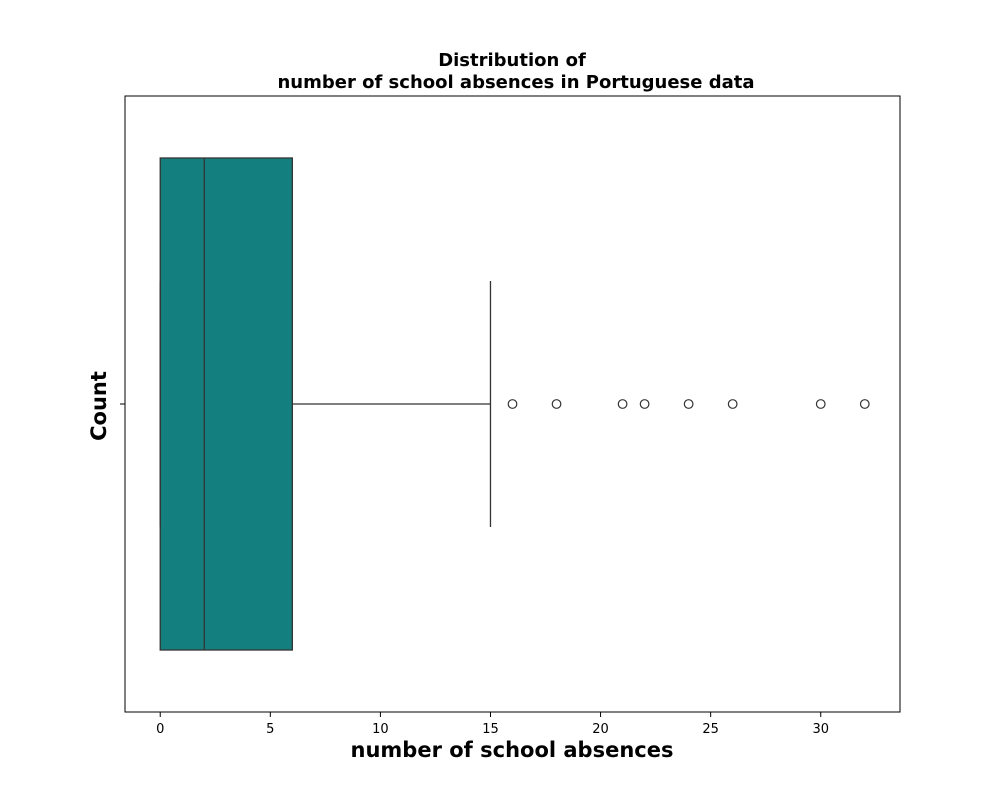 The image size is (1000, 800). What do you see at coordinates (710, 729) in the screenshot?
I see `x-tick-label: 25` at bounding box center [710, 729].